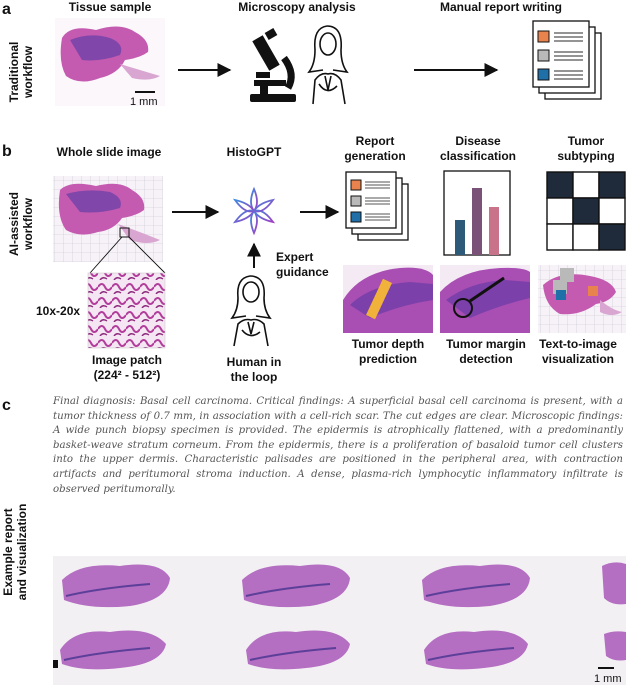 This screenshot has width=626, height=685. I want to click on label-image-patch: Image patch (224² - 512²), so click(127, 367).